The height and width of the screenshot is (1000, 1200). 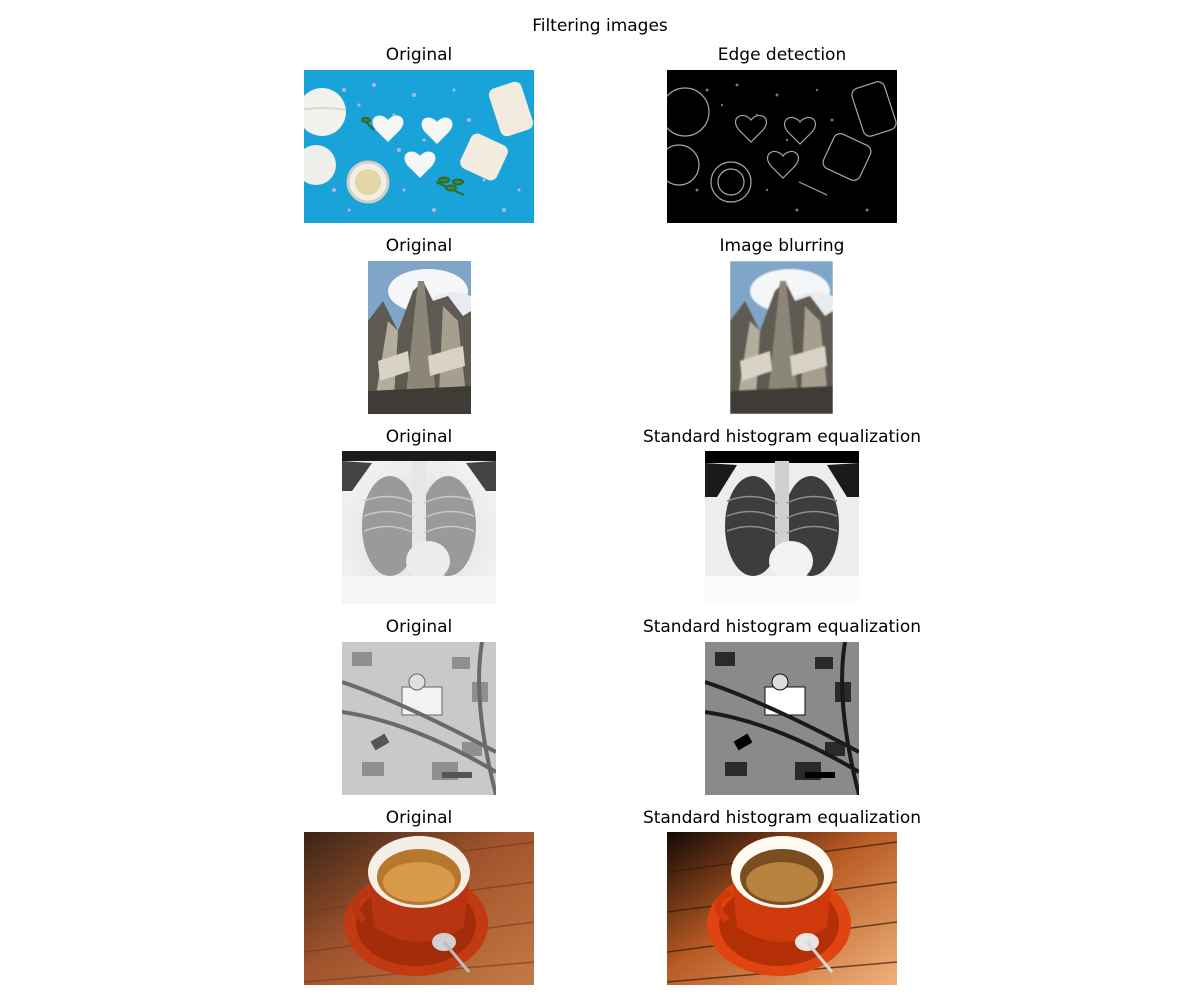 What do you see at coordinates (782, 246) in the screenshot?
I see `row2-right-title: Image blurring` at bounding box center [782, 246].